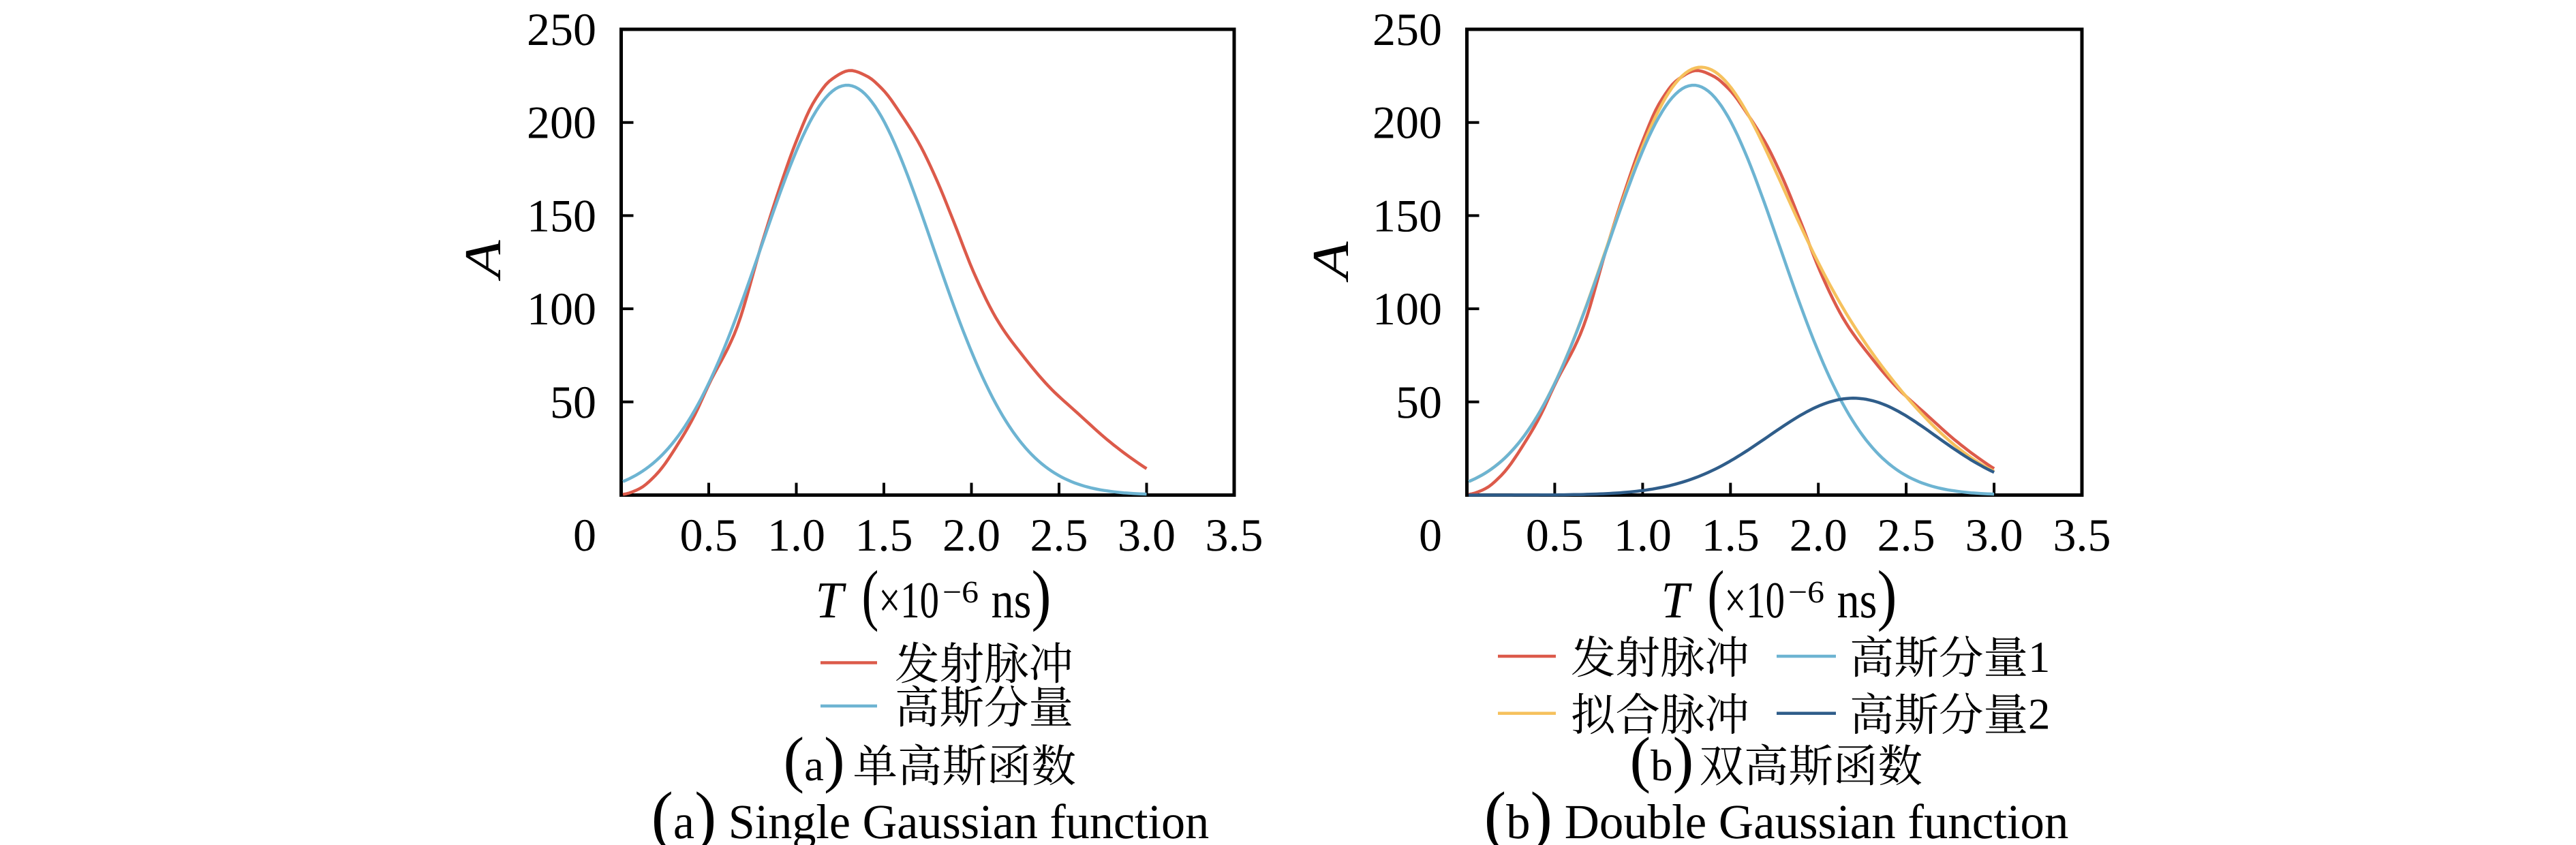  I want to click on svg-text: (a), so click(815, 759).